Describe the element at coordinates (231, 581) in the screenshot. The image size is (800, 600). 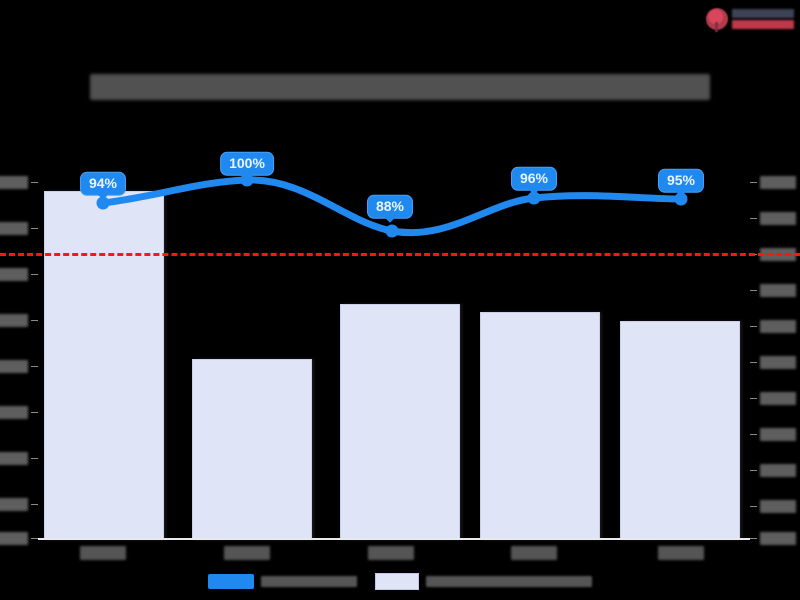
I see `legend-swatch-line` at that location.